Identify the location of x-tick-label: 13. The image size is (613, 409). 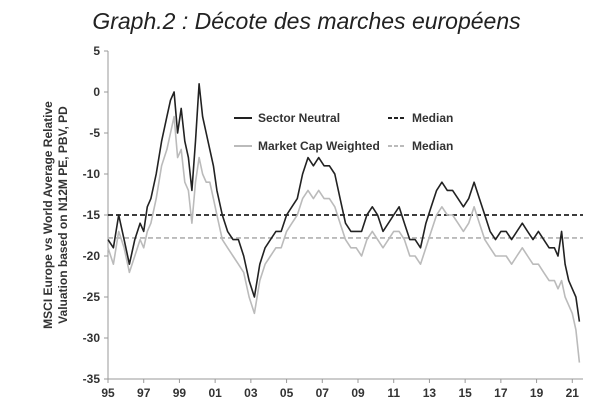
(430, 393).